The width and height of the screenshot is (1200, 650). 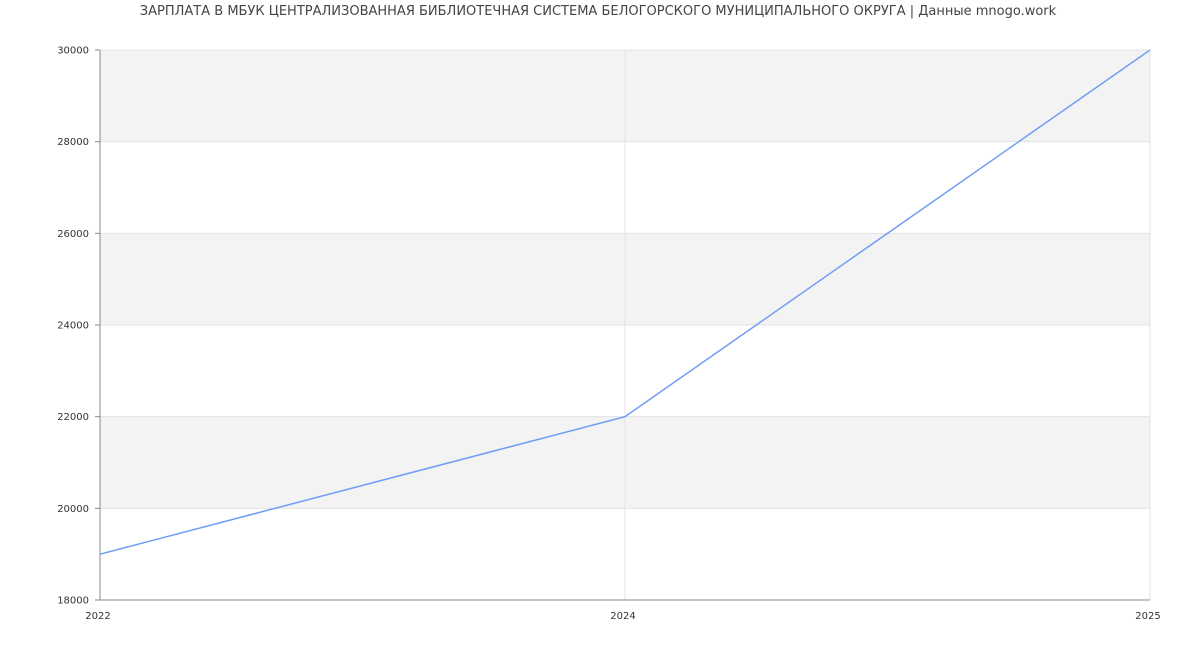 I want to click on x-tick-label: 2025, so click(x=1147, y=616).